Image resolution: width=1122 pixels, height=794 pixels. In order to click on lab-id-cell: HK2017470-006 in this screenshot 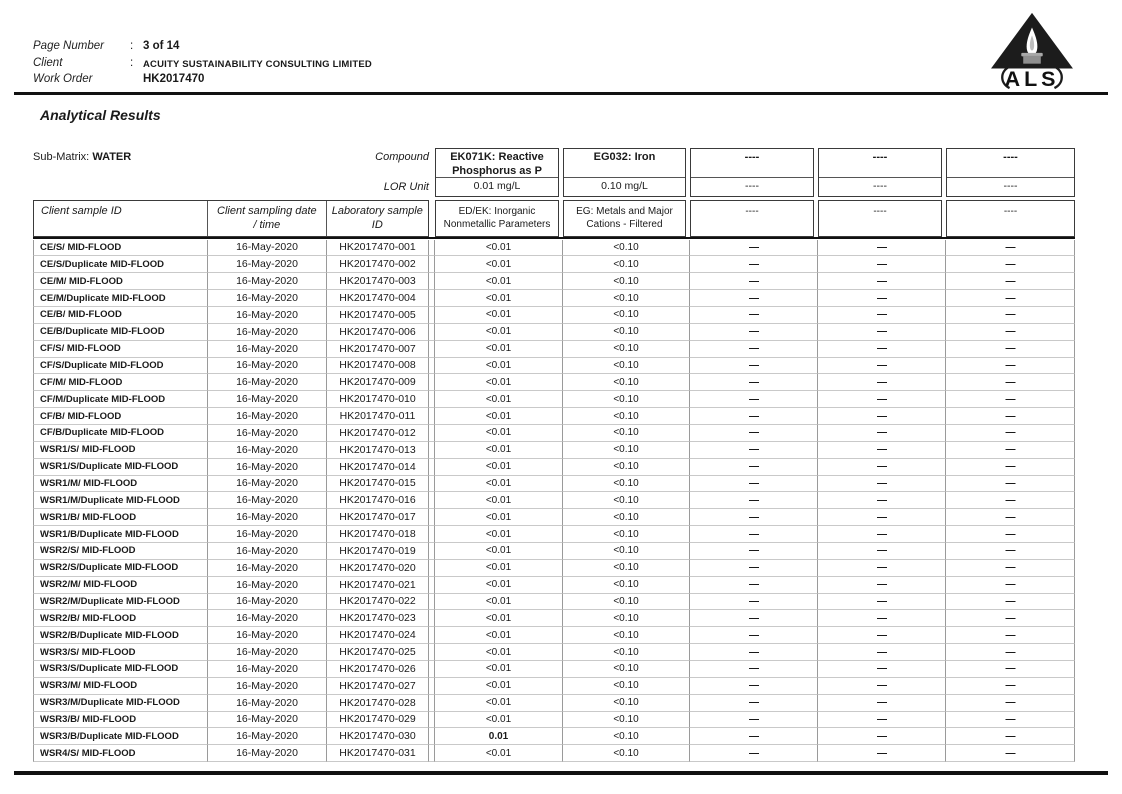, I will do `click(378, 332)`.